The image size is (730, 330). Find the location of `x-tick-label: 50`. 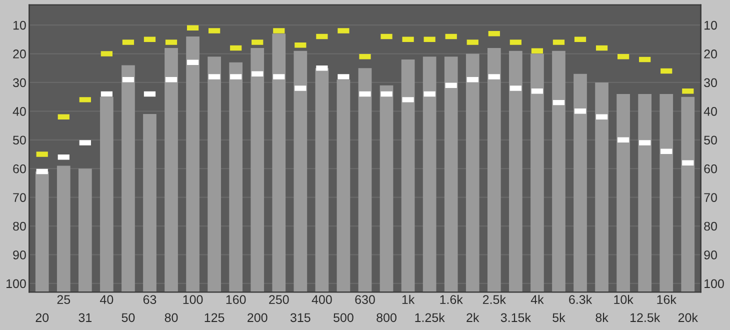

x-tick-label: 50 is located at coordinates (128, 317).